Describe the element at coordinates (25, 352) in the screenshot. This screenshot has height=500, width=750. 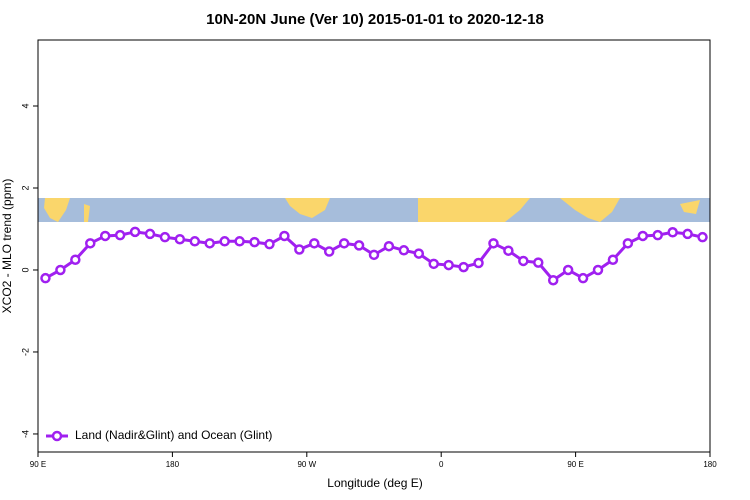
I see `y-tick-label: -2` at that location.